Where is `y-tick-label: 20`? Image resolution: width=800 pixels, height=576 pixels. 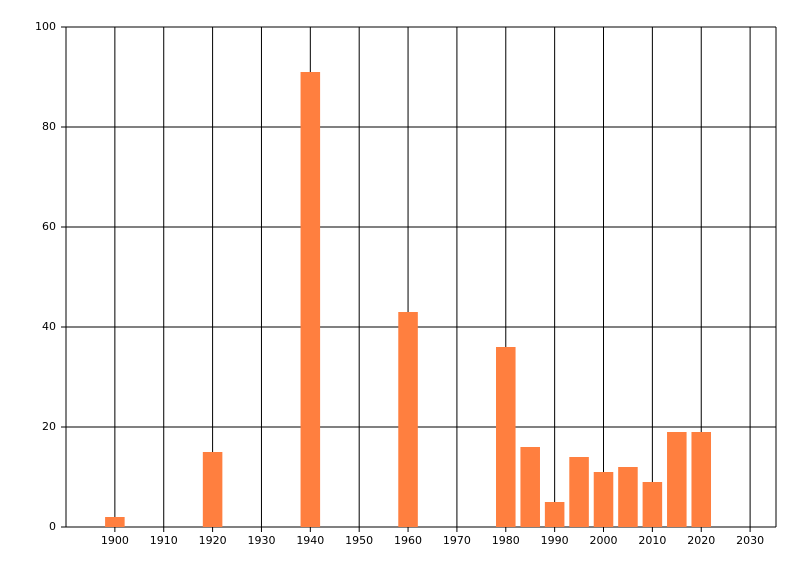 y-tick-label: 20 is located at coordinates (49, 426).